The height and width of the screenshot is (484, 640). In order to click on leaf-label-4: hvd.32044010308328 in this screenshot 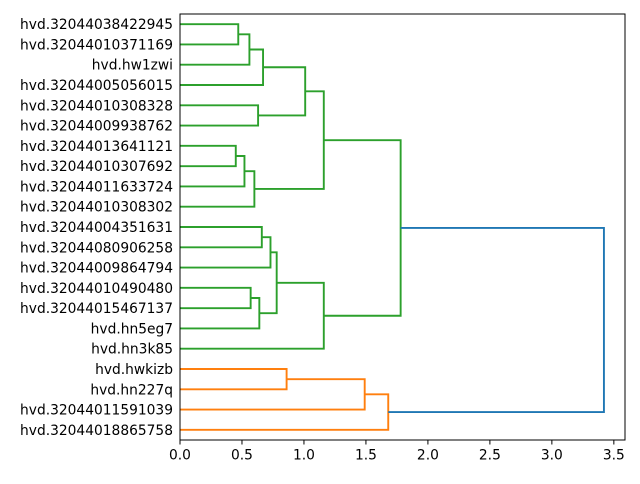, I will do `click(96, 106)`.